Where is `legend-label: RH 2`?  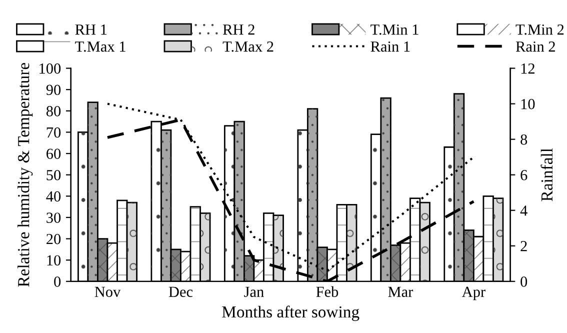
legend-label: RH 2 is located at coordinates (238, 29).